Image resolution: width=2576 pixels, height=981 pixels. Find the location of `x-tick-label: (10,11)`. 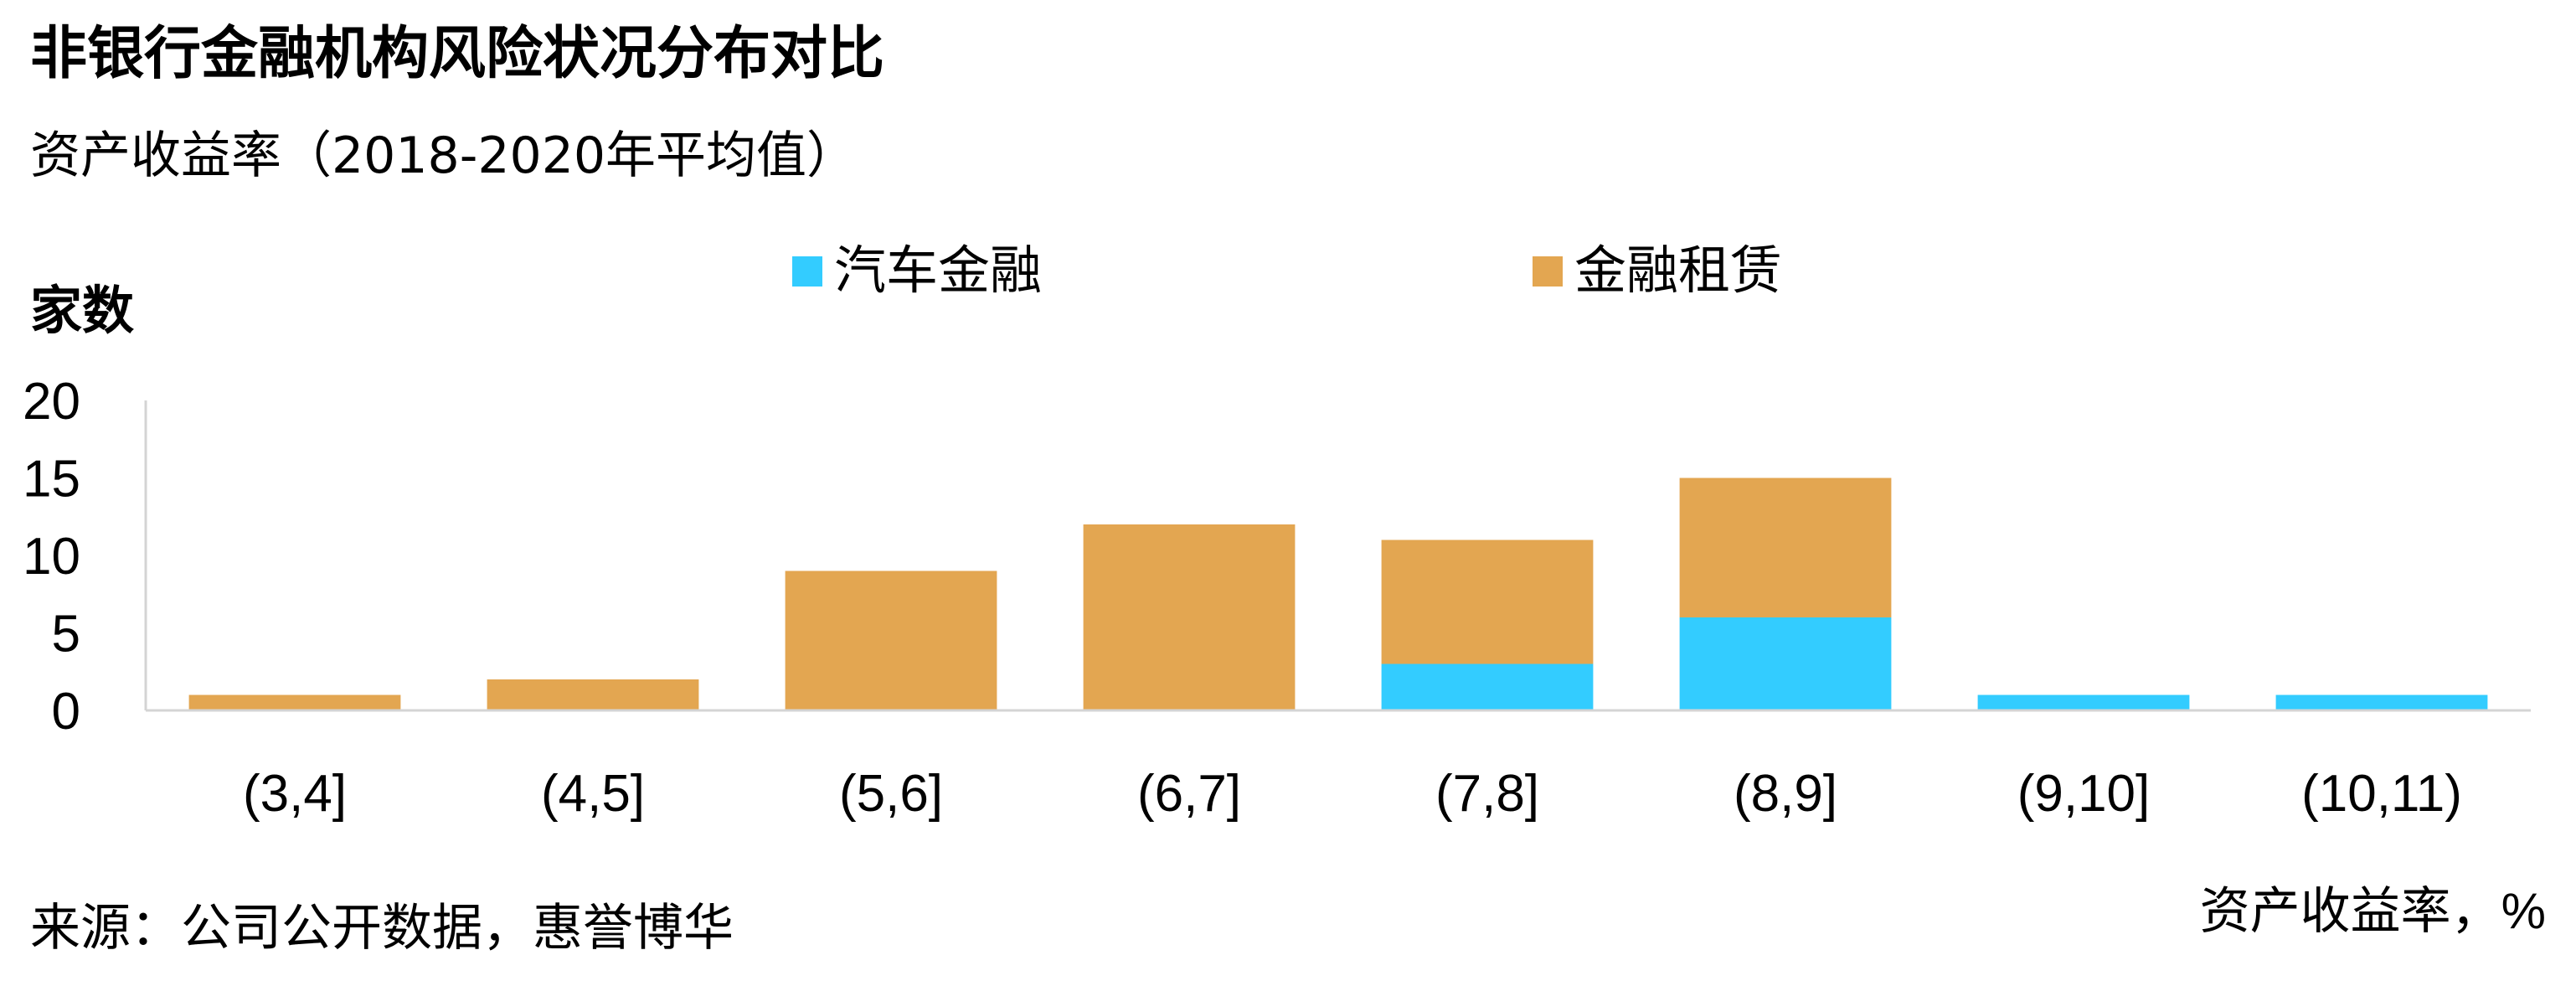

x-tick-label: (10,11) is located at coordinates (2381, 794).